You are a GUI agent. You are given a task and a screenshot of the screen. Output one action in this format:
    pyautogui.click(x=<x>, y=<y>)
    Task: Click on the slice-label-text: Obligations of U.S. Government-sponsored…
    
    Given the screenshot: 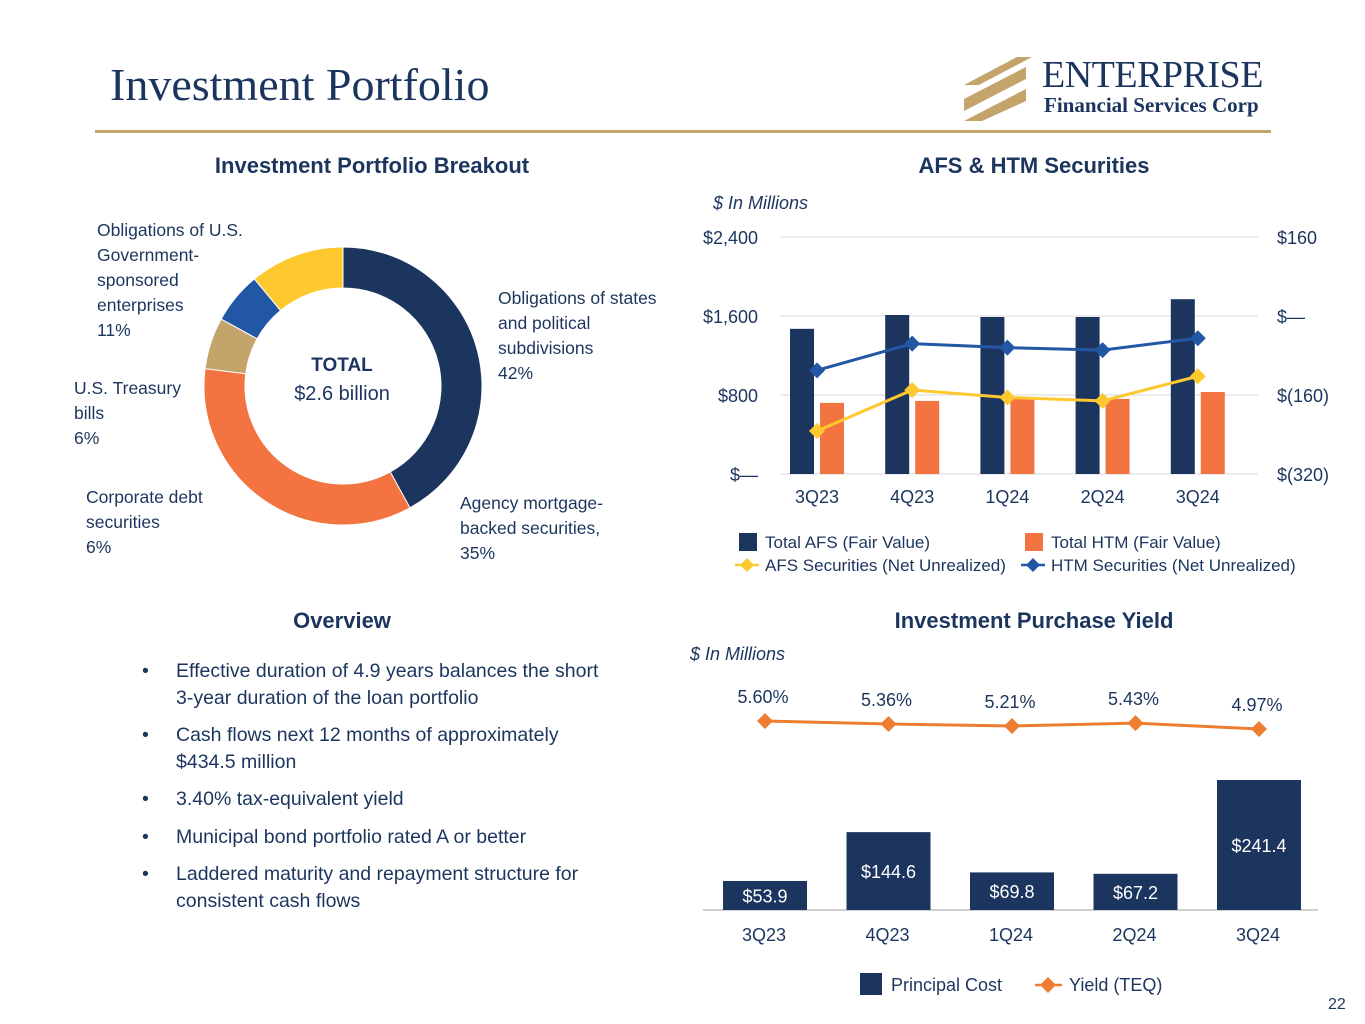 What is the action you would take?
    pyautogui.click(x=170, y=267)
    